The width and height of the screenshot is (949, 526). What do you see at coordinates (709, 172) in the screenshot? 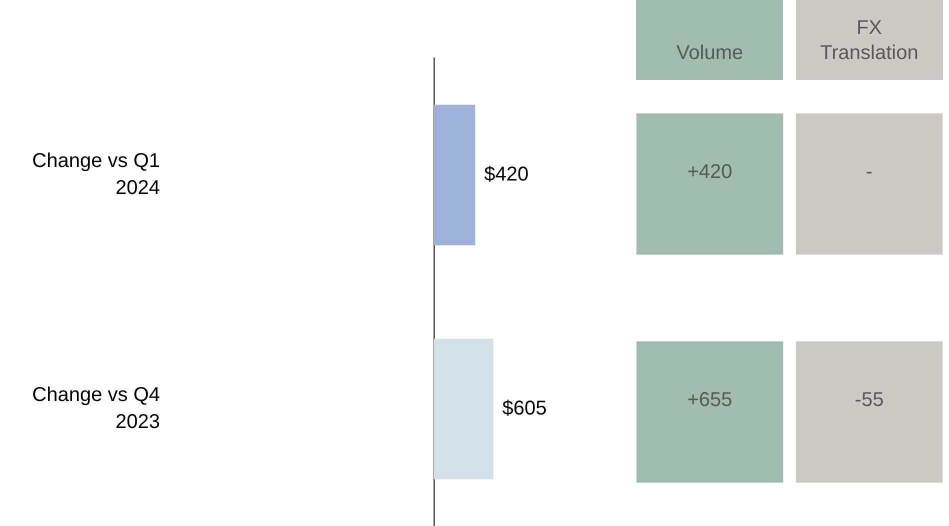
I see `text: +420` at bounding box center [709, 172].